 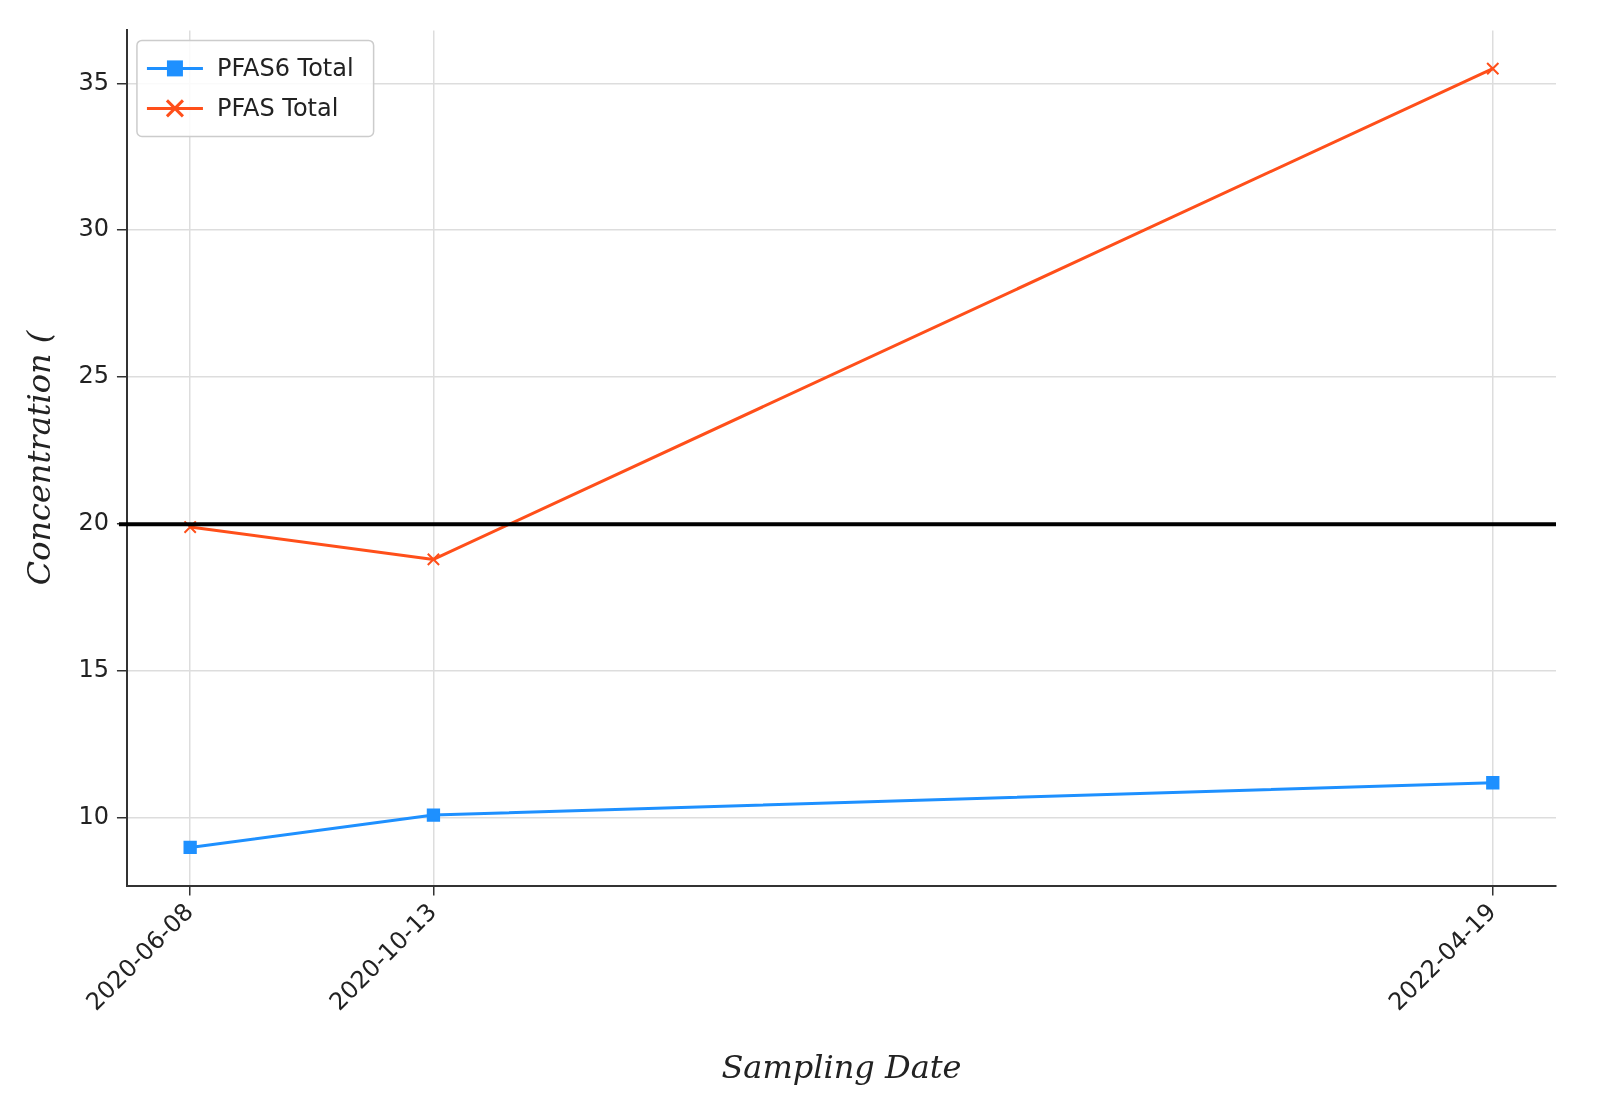 What do you see at coordinates (93, 81) in the screenshot?
I see `y-tick-label: 35` at bounding box center [93, 81].